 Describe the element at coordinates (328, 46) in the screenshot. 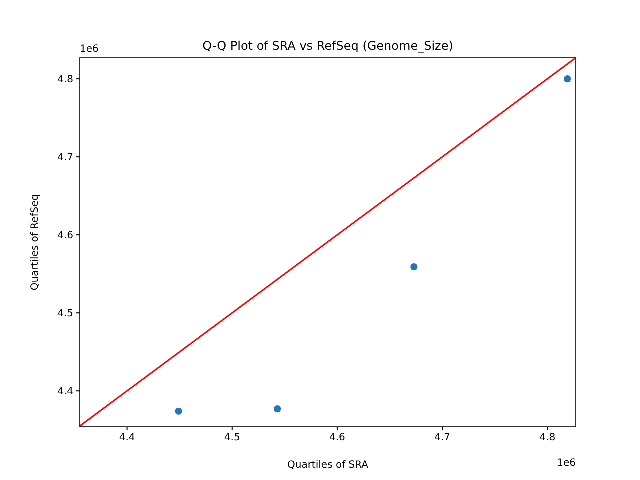

I see `chart-title: Q-Q Plot of SRA vs RefSeq (Genome_Size)` at that location.